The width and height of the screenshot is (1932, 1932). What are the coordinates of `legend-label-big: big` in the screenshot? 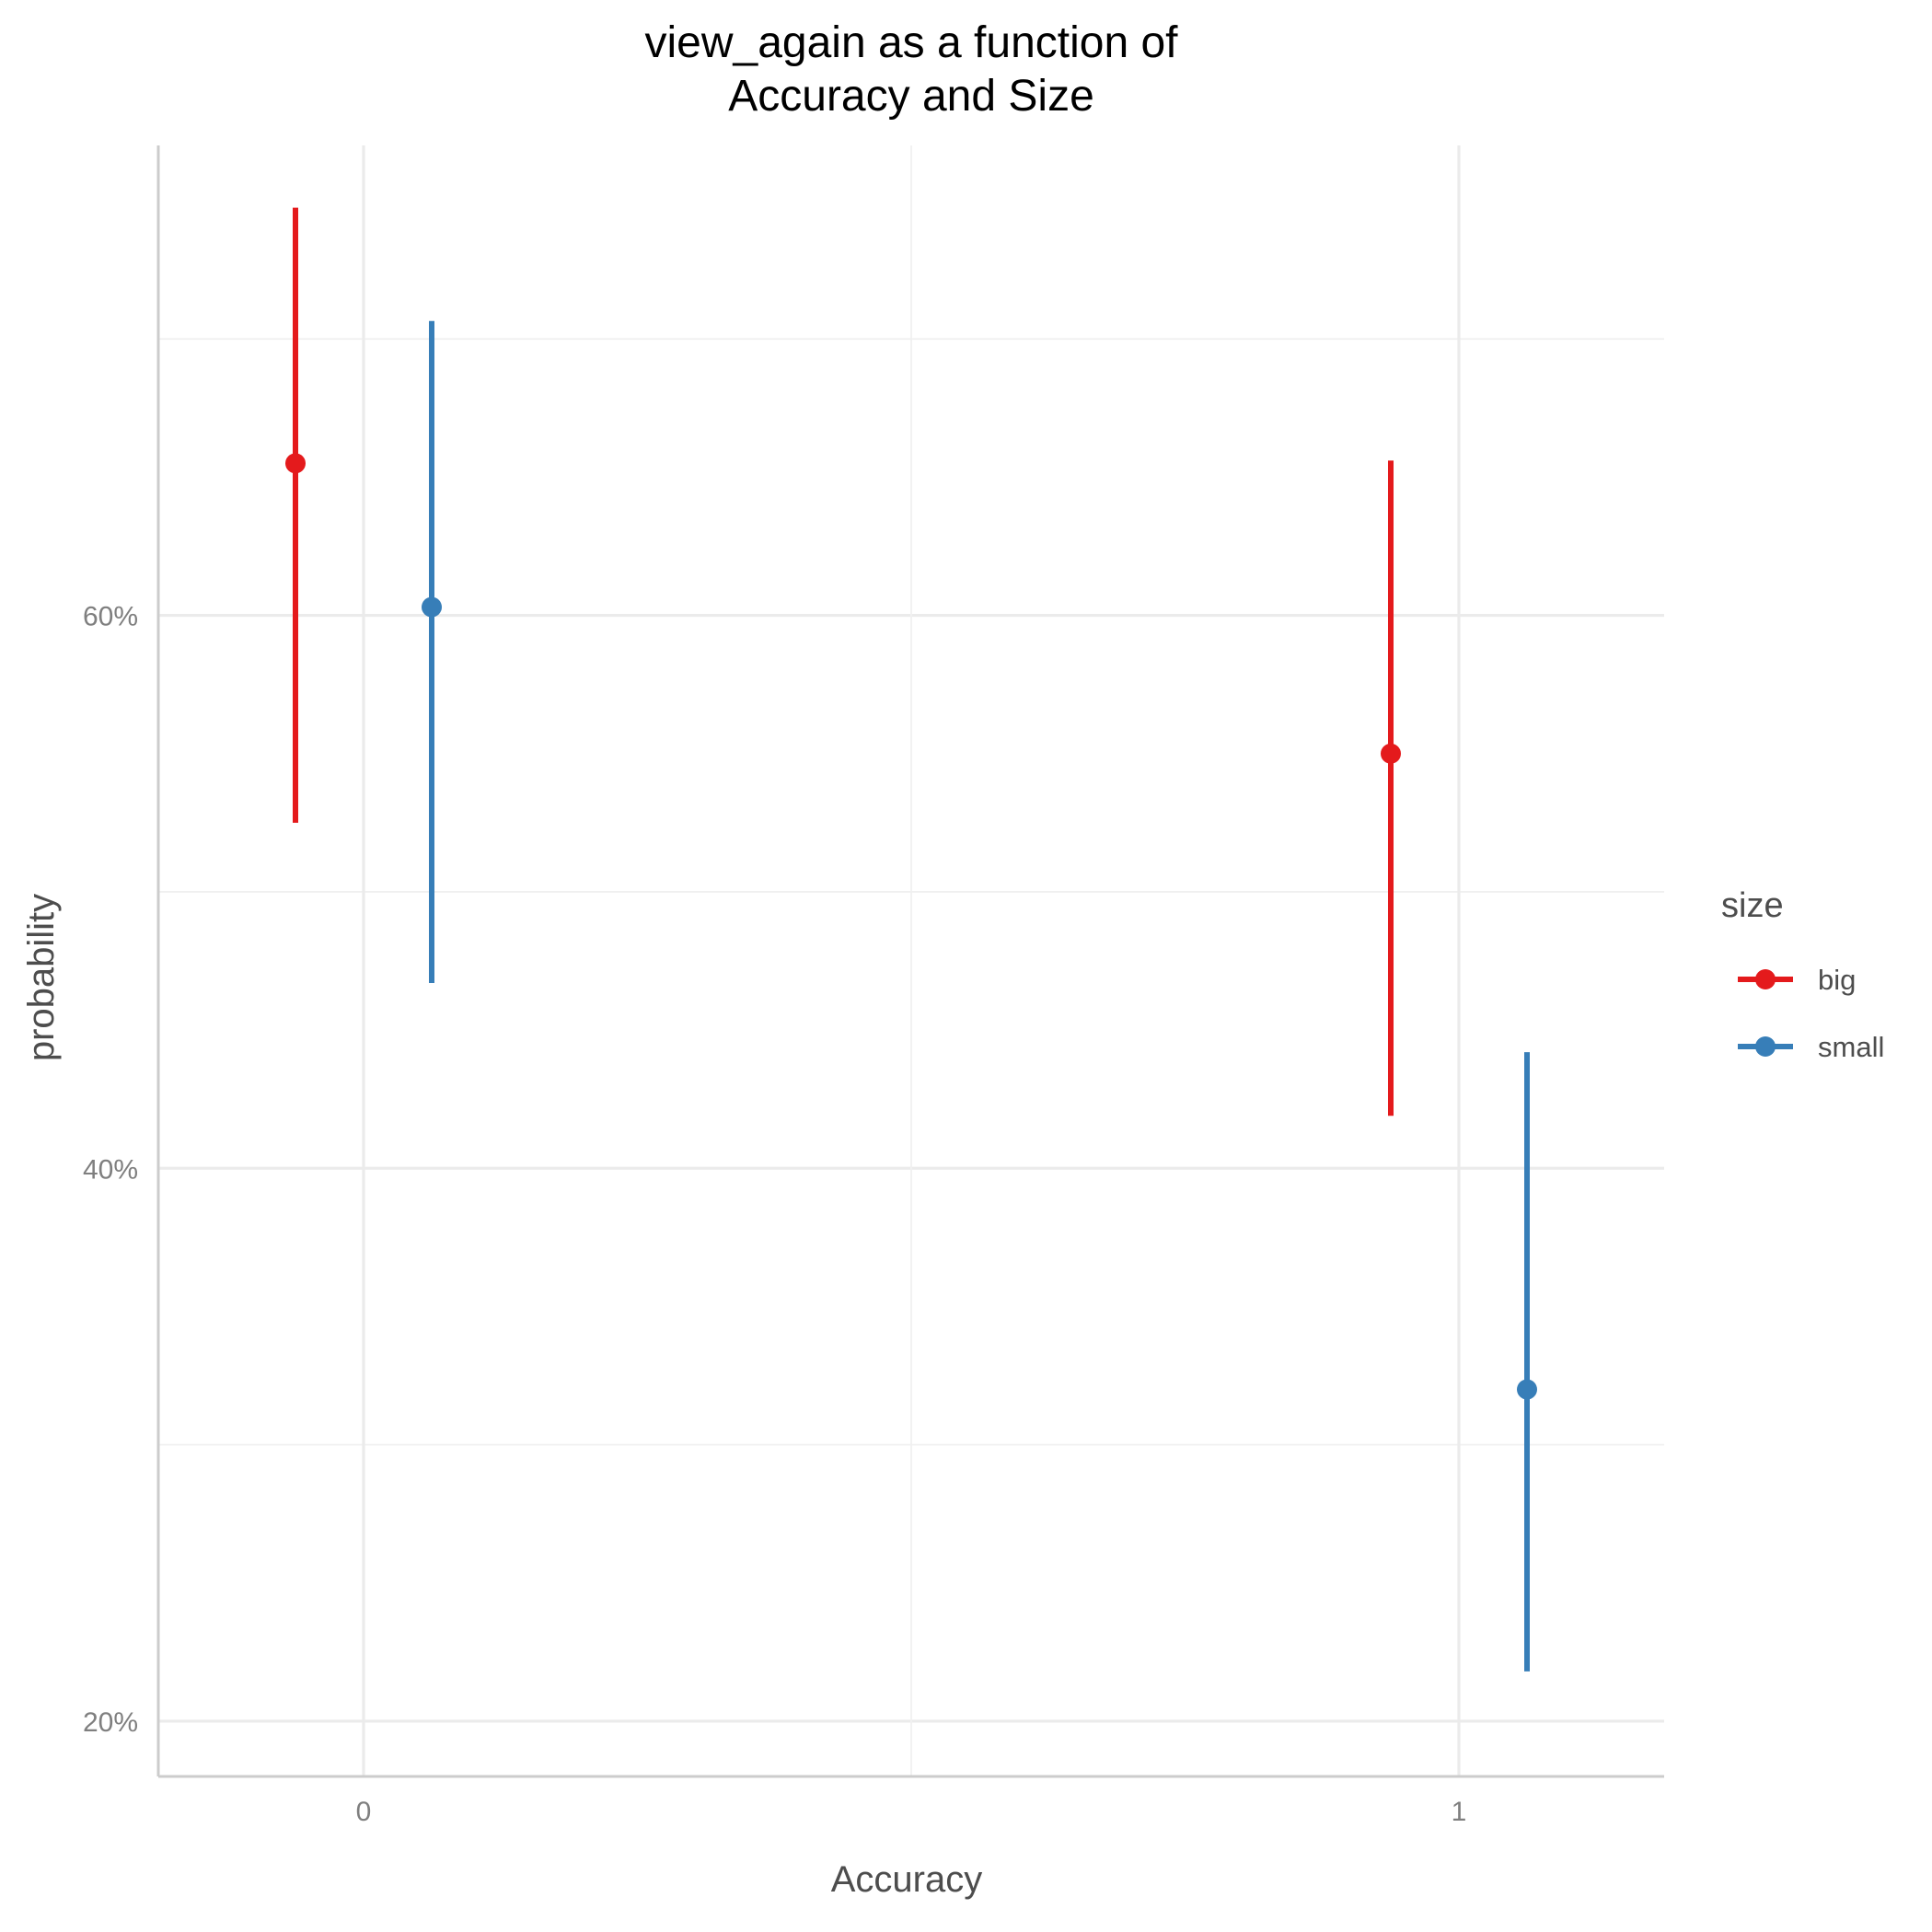 It's located at (1837, 980).